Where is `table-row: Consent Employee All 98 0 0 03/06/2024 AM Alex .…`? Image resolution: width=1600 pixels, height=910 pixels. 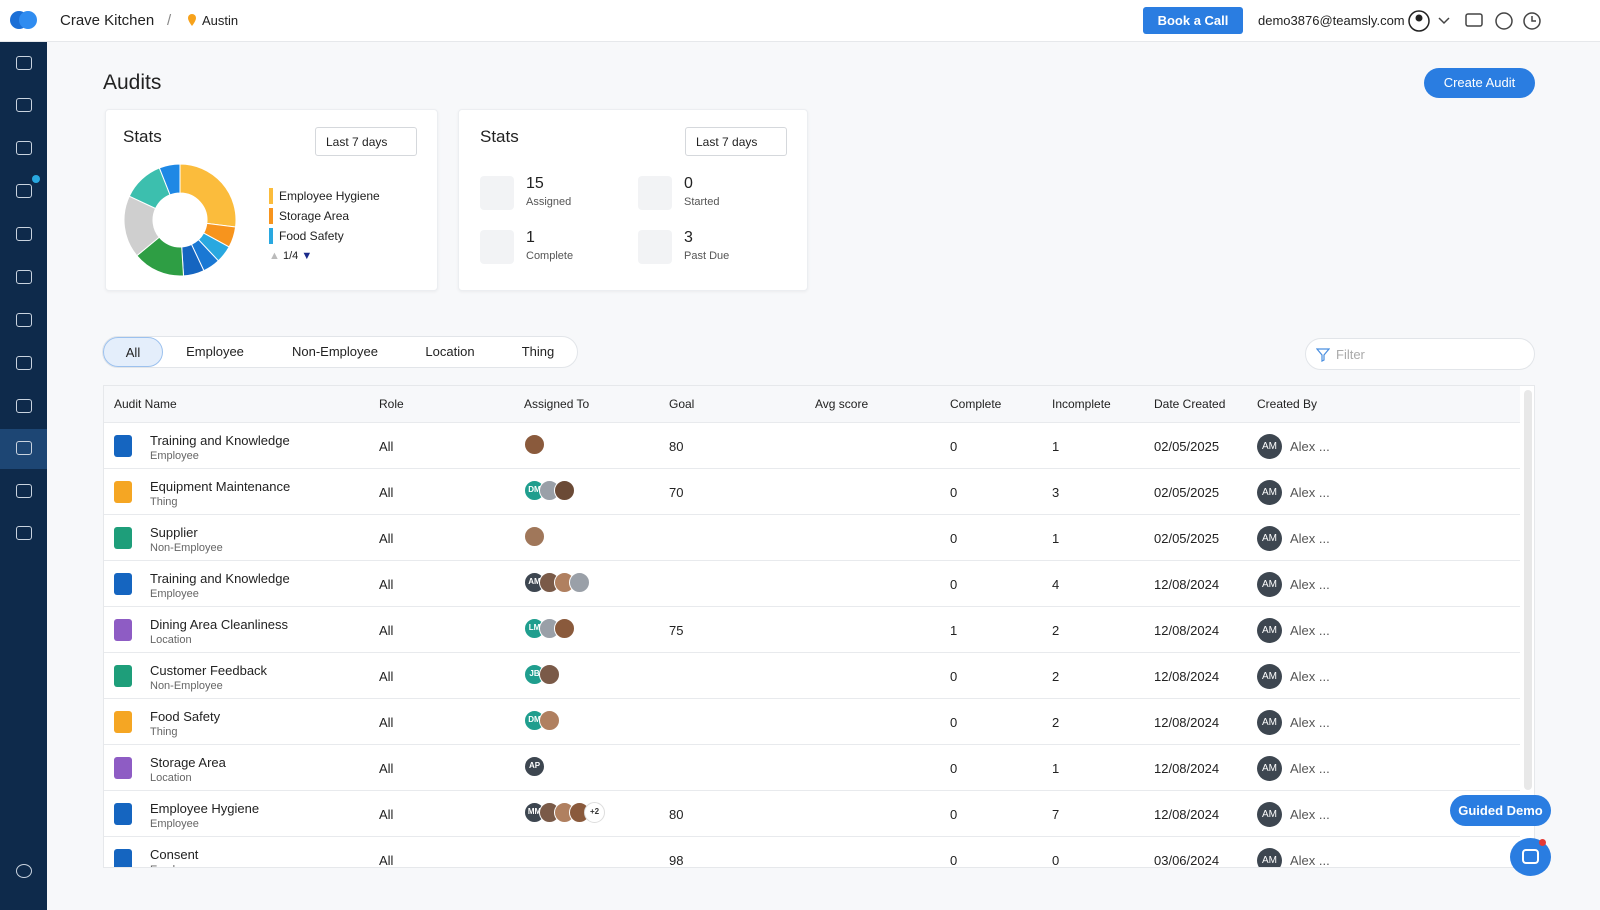
table-row: Consent Employee All 98 0 0 03/06/2024 AM Alex .… is located at coordinates (812, 852).